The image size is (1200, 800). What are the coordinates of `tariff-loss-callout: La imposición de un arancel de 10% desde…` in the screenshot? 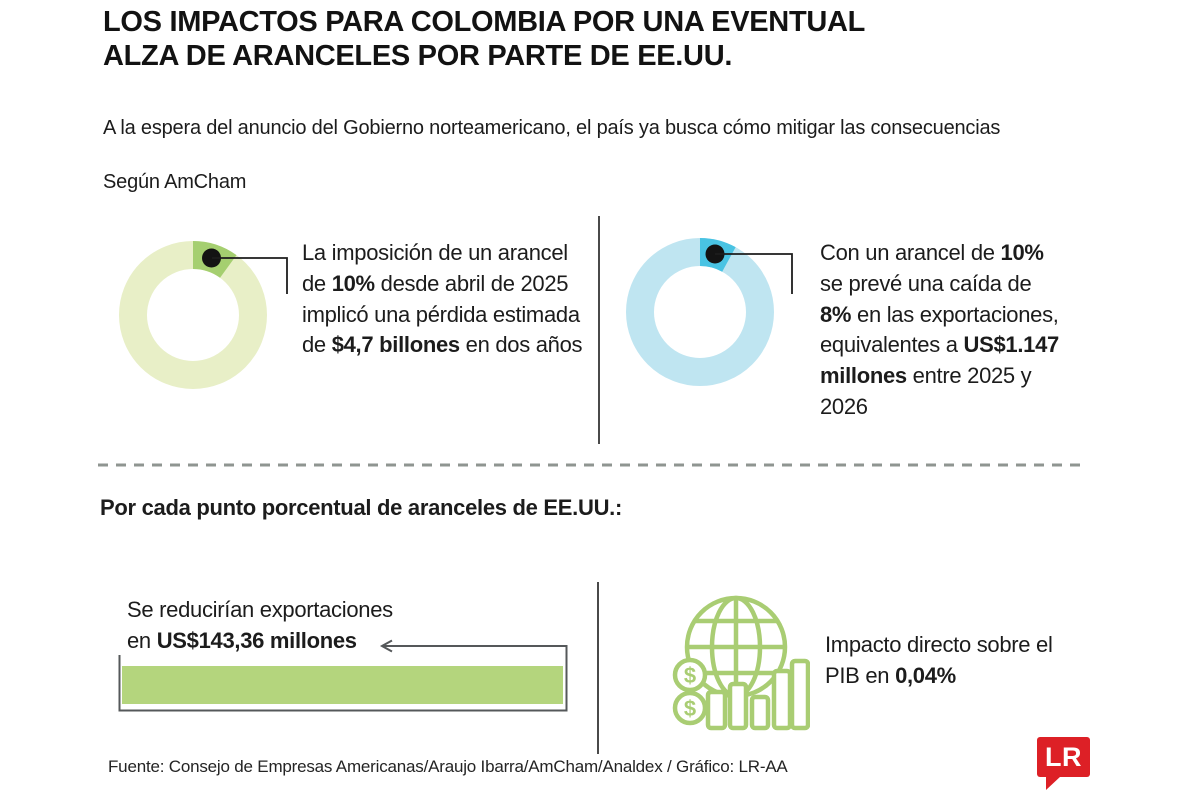 It's located at (442, 299).